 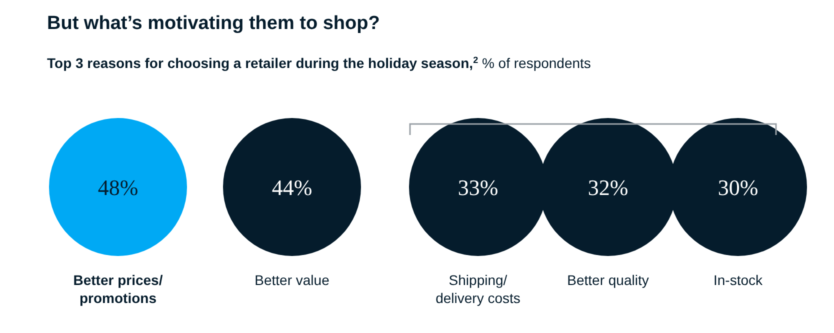 What do you see at coordinates (118, 187) in the screenshot?
I see `data-label: 48%` at bounding box center [118, 187].